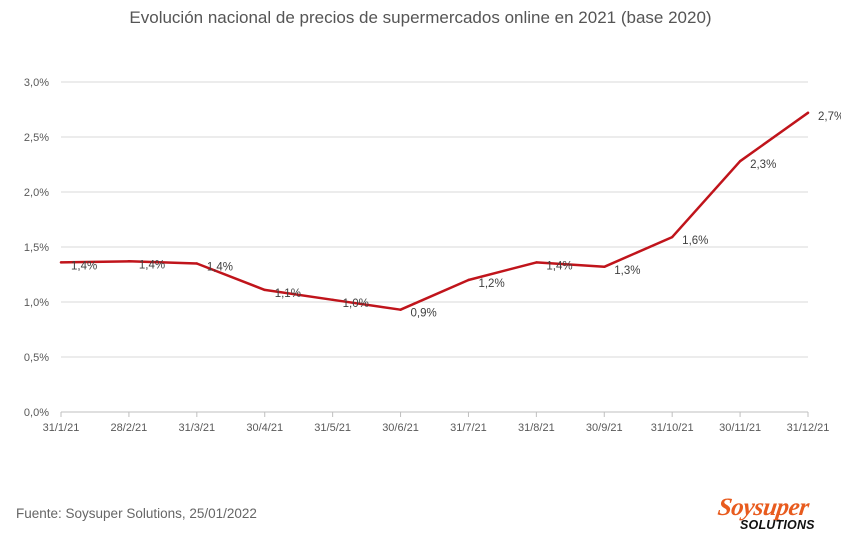 This screenshot has height=543, width=841. Describe the element at coordinates (763, 165) in the screenshot. I see `data-label: 2,3%` at that location.